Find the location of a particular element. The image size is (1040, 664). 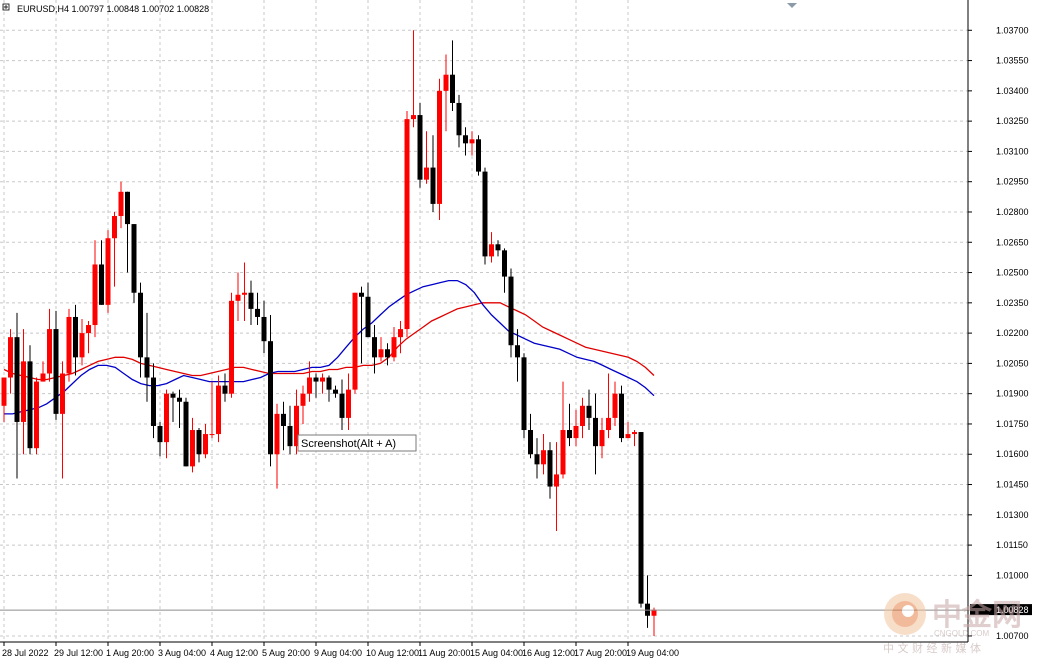

y-tick-label: 1.01900 is located at coordinates (1012, 394).